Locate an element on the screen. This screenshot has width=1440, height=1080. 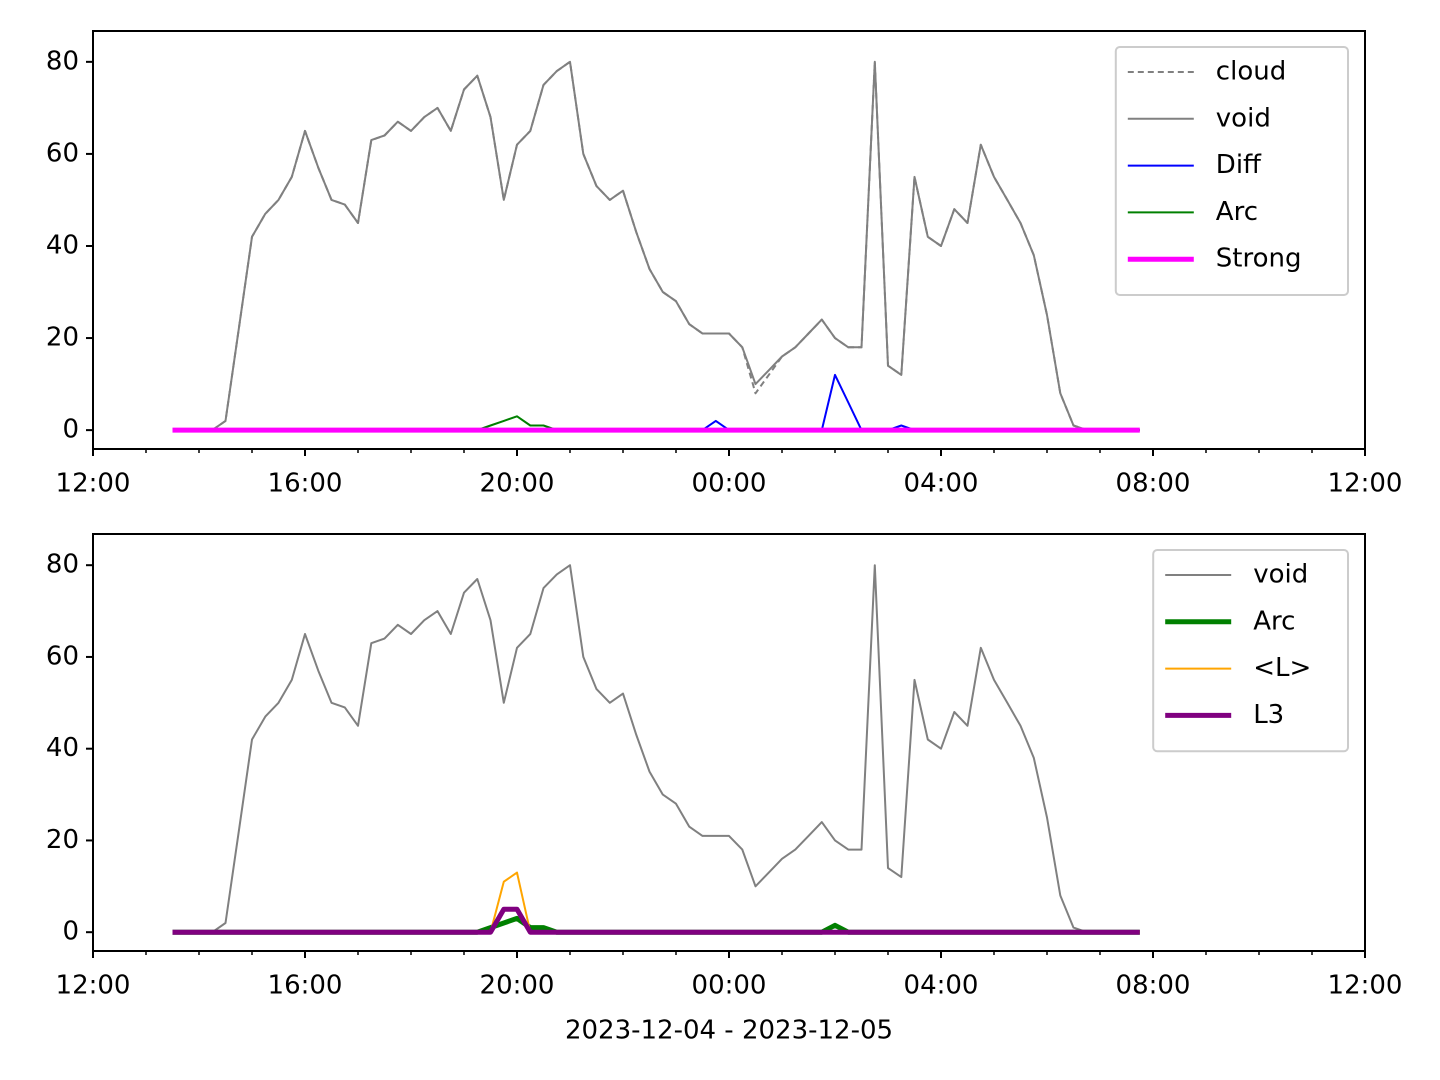
x-axis-label: 2023-12-04 - 2023-12-05 is located at coordinates (729, 1031).